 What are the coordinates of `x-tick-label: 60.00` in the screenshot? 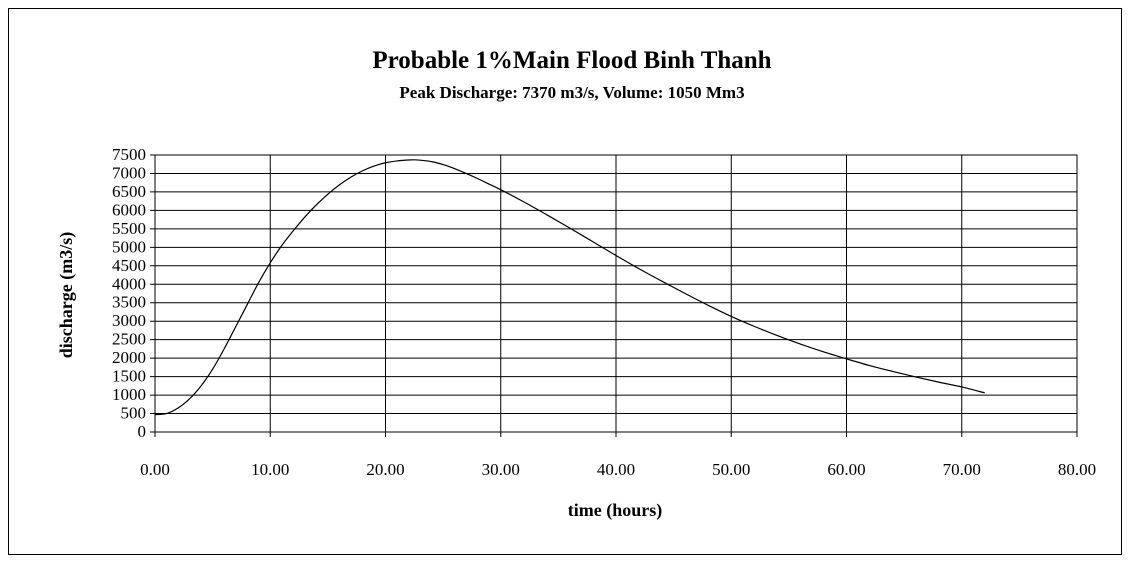 It's located at (846, 469).